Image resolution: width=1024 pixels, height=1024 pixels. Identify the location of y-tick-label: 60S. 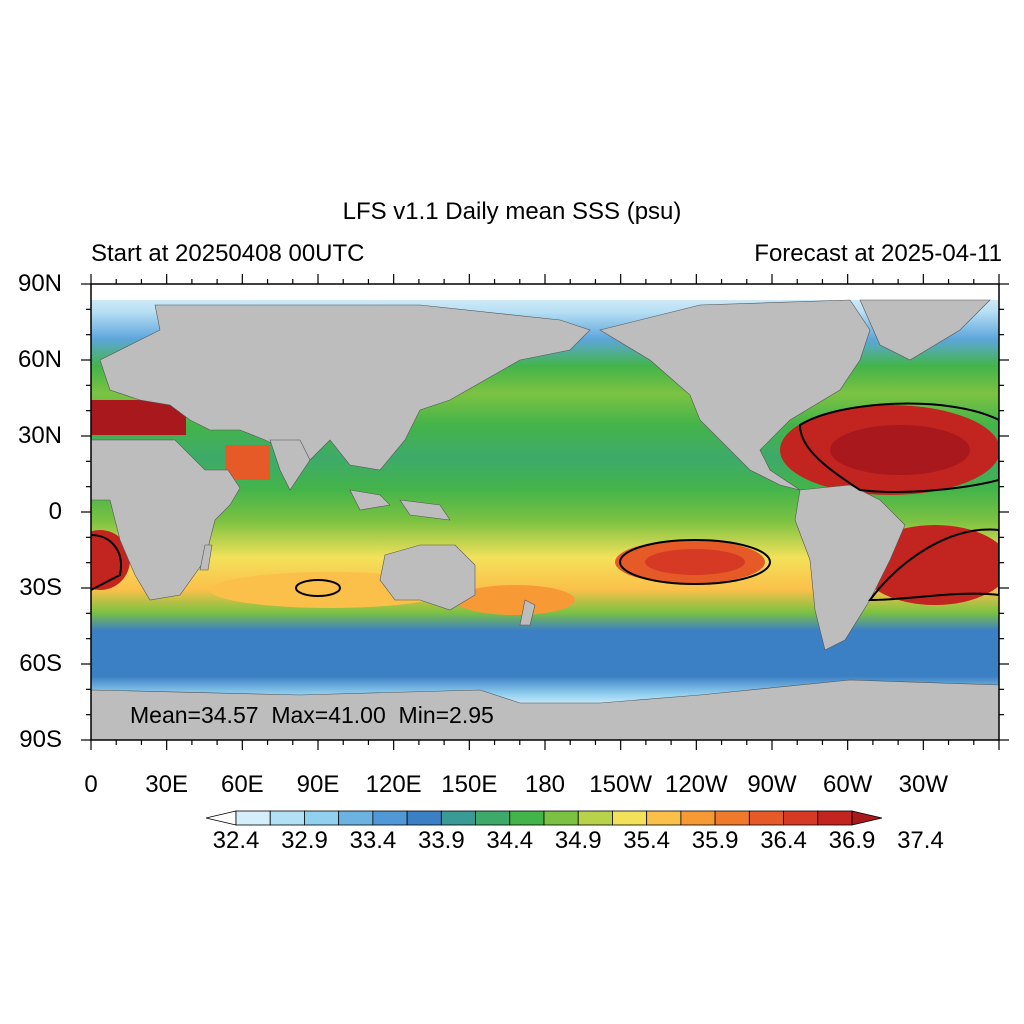
(40, 663).